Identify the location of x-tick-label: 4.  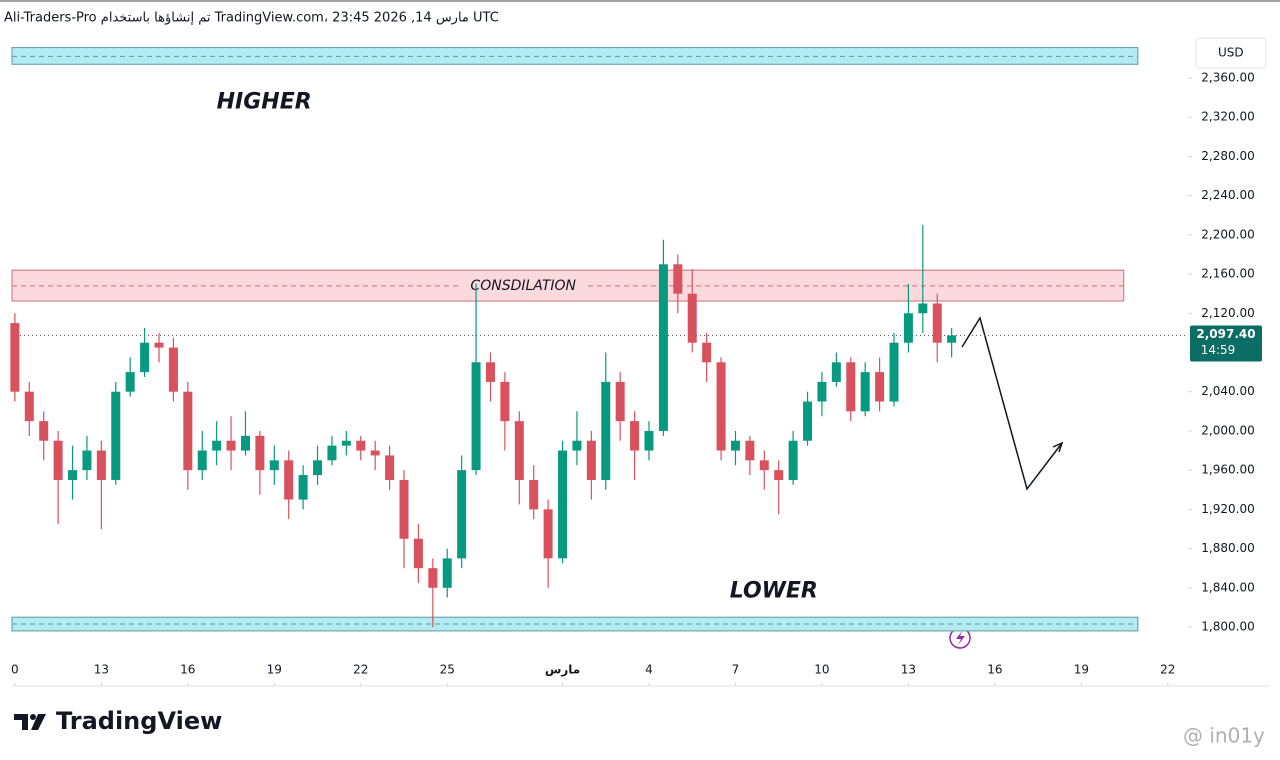
(649, 670).